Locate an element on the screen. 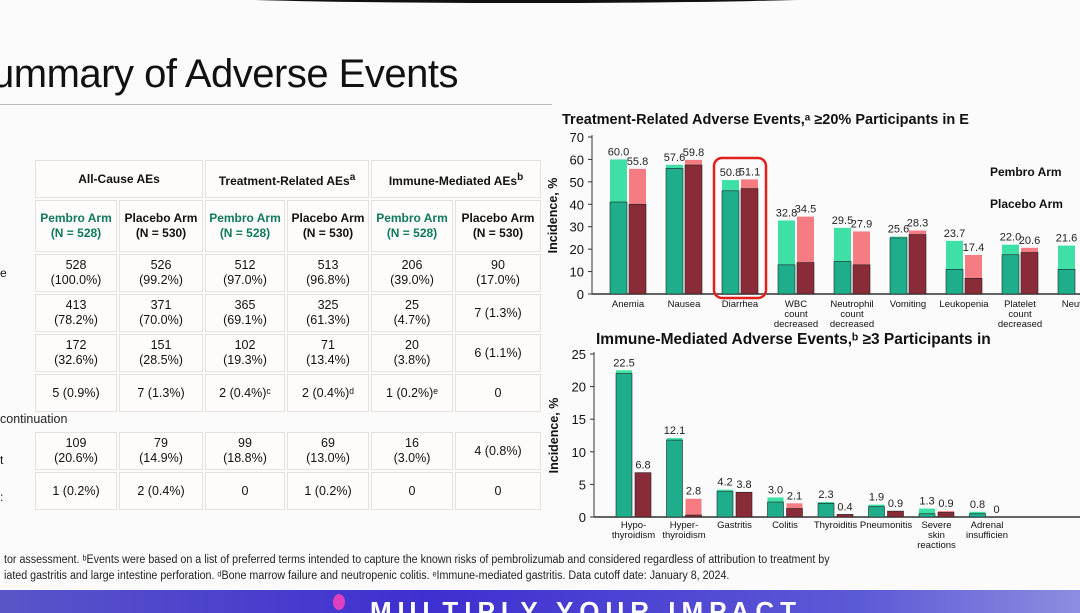 The height and width of the screenshot is (613, 1080). data-label: 29.5 is located at coordinates (842, 221).